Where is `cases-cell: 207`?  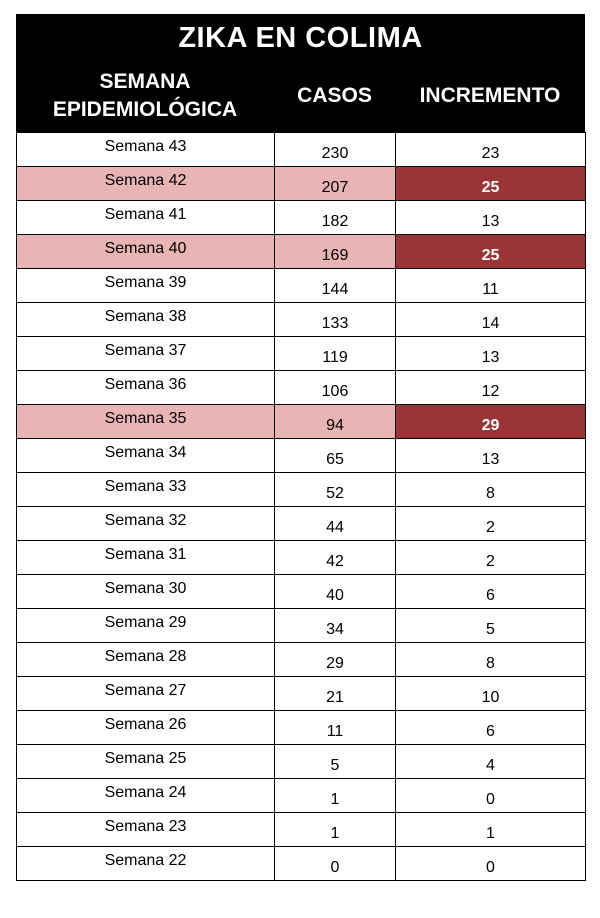 cases-cell: 207 is located at coordinates (335, 183).